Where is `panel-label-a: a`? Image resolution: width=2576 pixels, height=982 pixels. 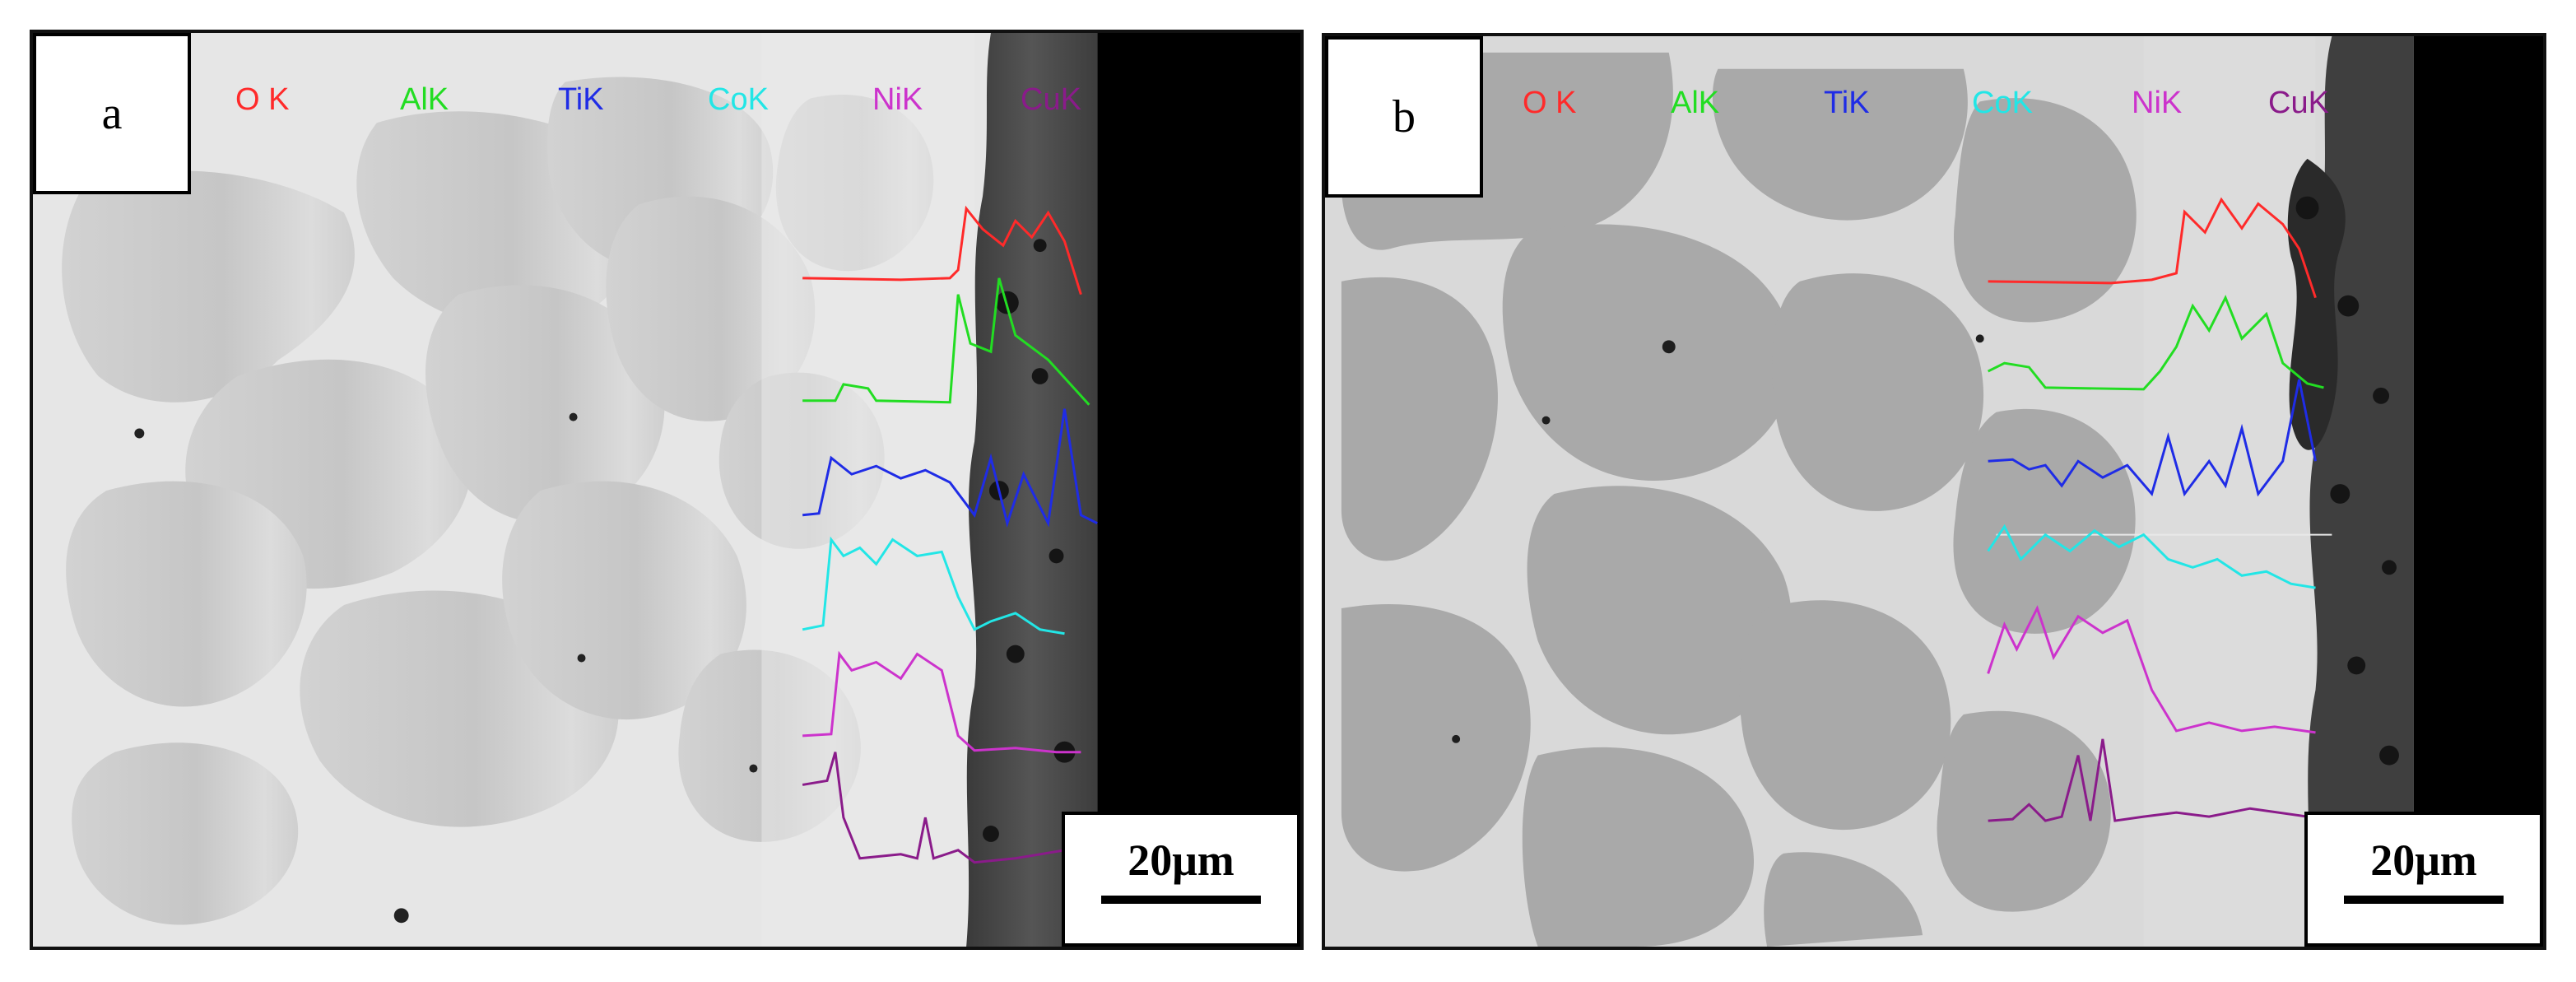
panel-label-a: a is located at coordinates (112, 113).